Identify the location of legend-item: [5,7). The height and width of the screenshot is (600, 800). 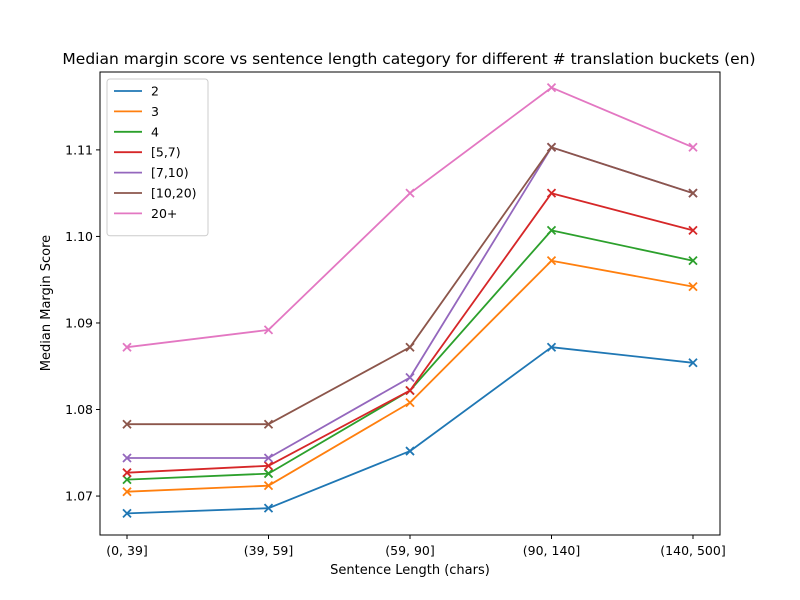
(147, 152).